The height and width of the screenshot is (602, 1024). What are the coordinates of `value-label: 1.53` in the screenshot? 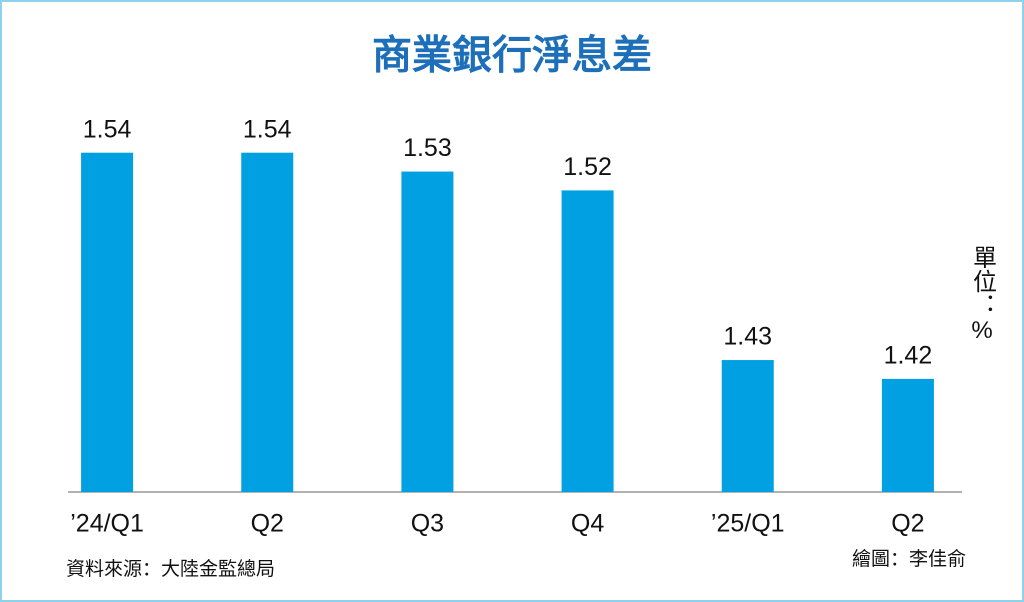 It's located at (427, 148).